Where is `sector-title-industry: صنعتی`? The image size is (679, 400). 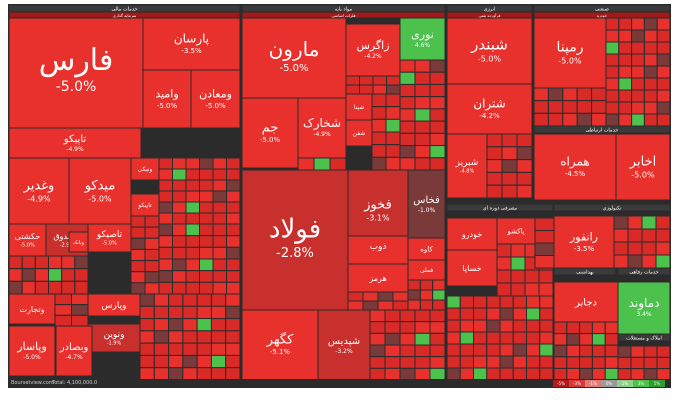 sector-title-industry: صنعتی is located at coordinates (602, 10).